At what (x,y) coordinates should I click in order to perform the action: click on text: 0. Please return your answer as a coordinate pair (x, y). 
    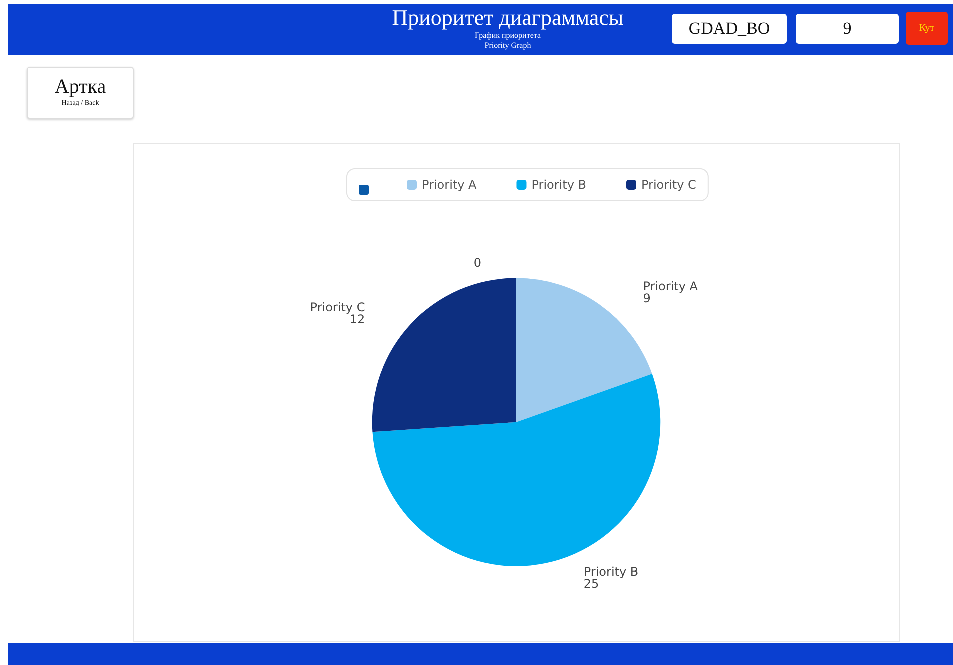
    Looking at the image, I should click on (478, 263).